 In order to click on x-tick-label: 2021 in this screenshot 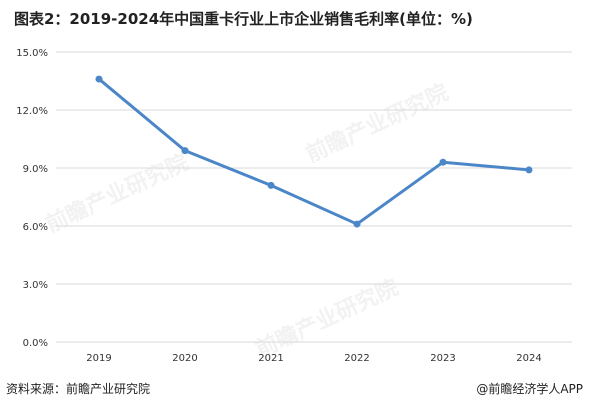, I will do `click(270, 358)`.